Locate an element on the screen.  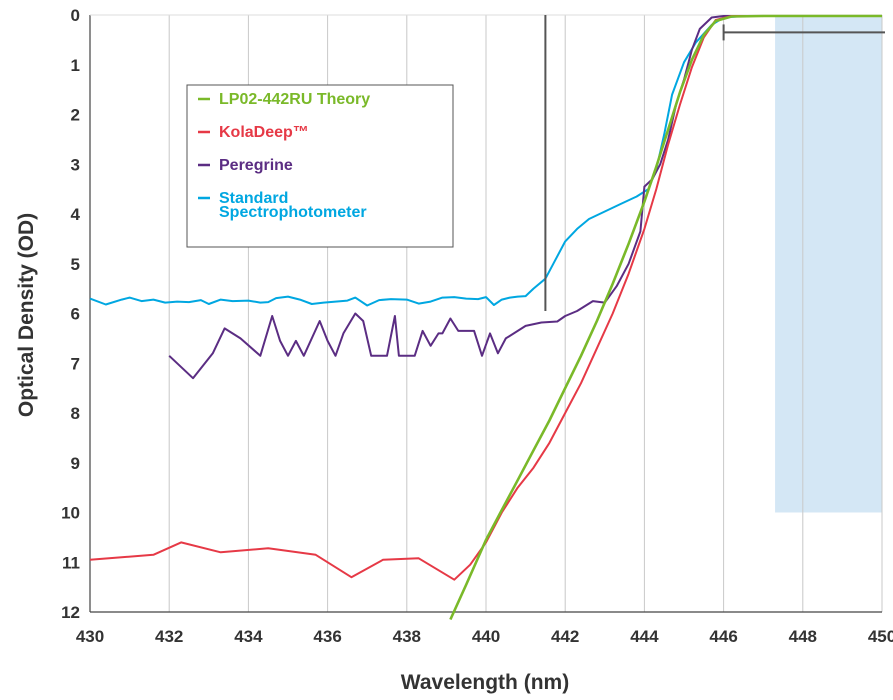
y-tick-label: 3 is located at coordinates (75, 164).